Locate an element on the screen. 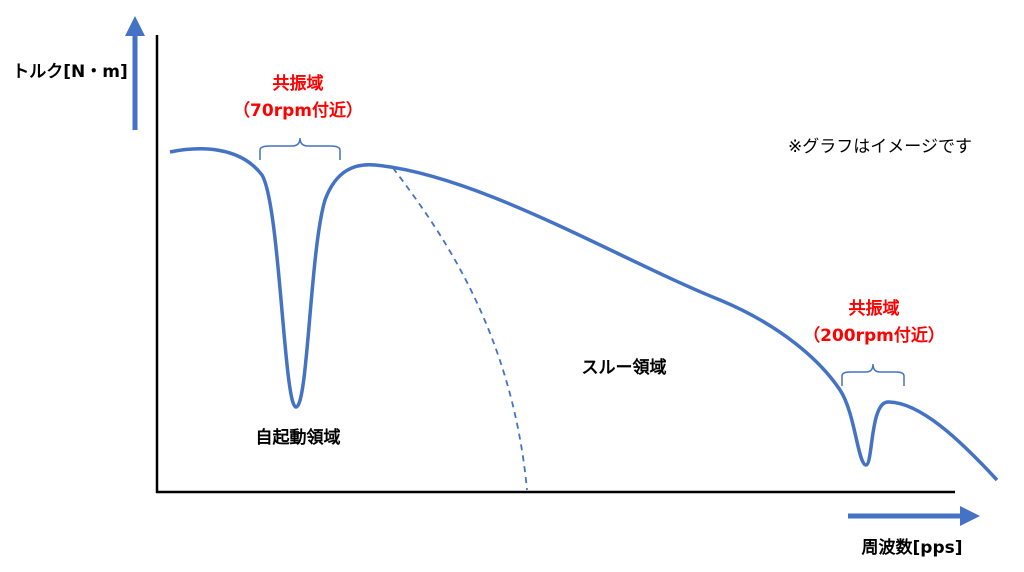  start-boundary is located at coordinates (460, 329).